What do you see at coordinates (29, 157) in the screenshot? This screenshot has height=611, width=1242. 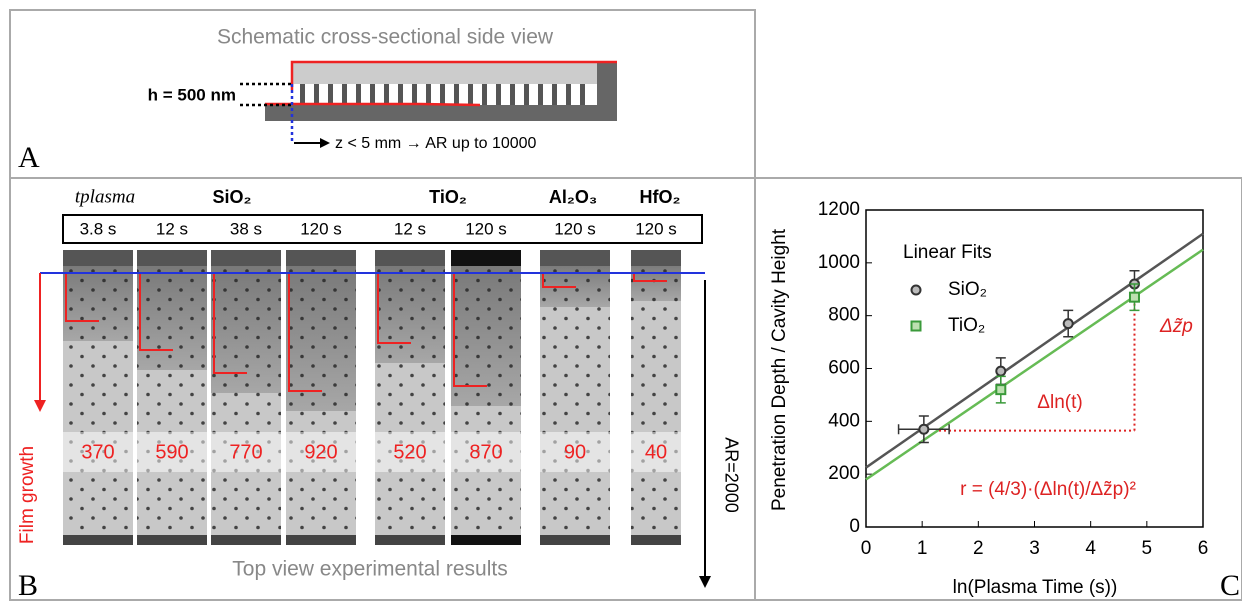 I see `panel-letter: A` at bounding box center [29, 157].